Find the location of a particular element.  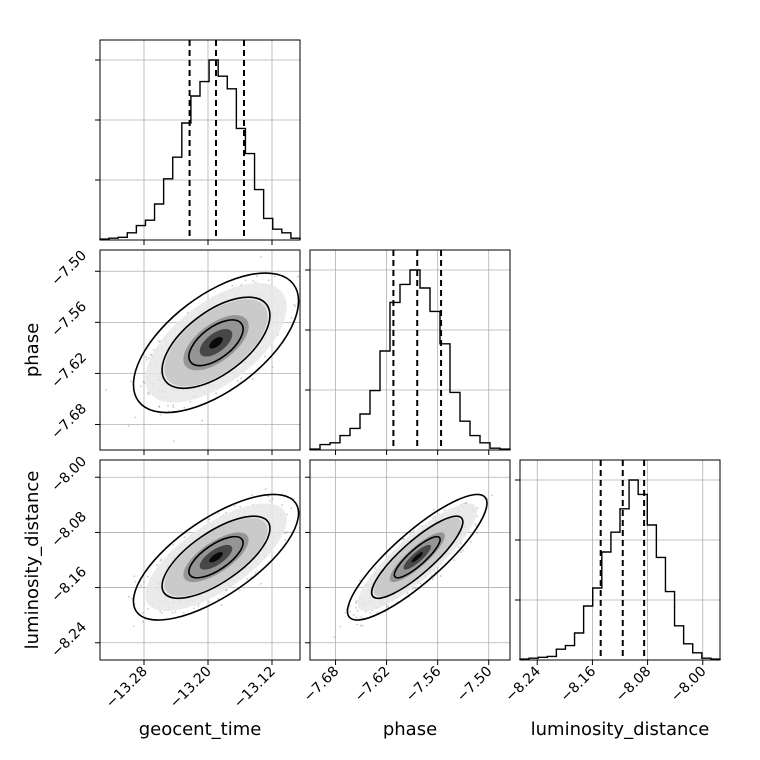

panel-hist-geocent_time is located at coordinates (198, 142).